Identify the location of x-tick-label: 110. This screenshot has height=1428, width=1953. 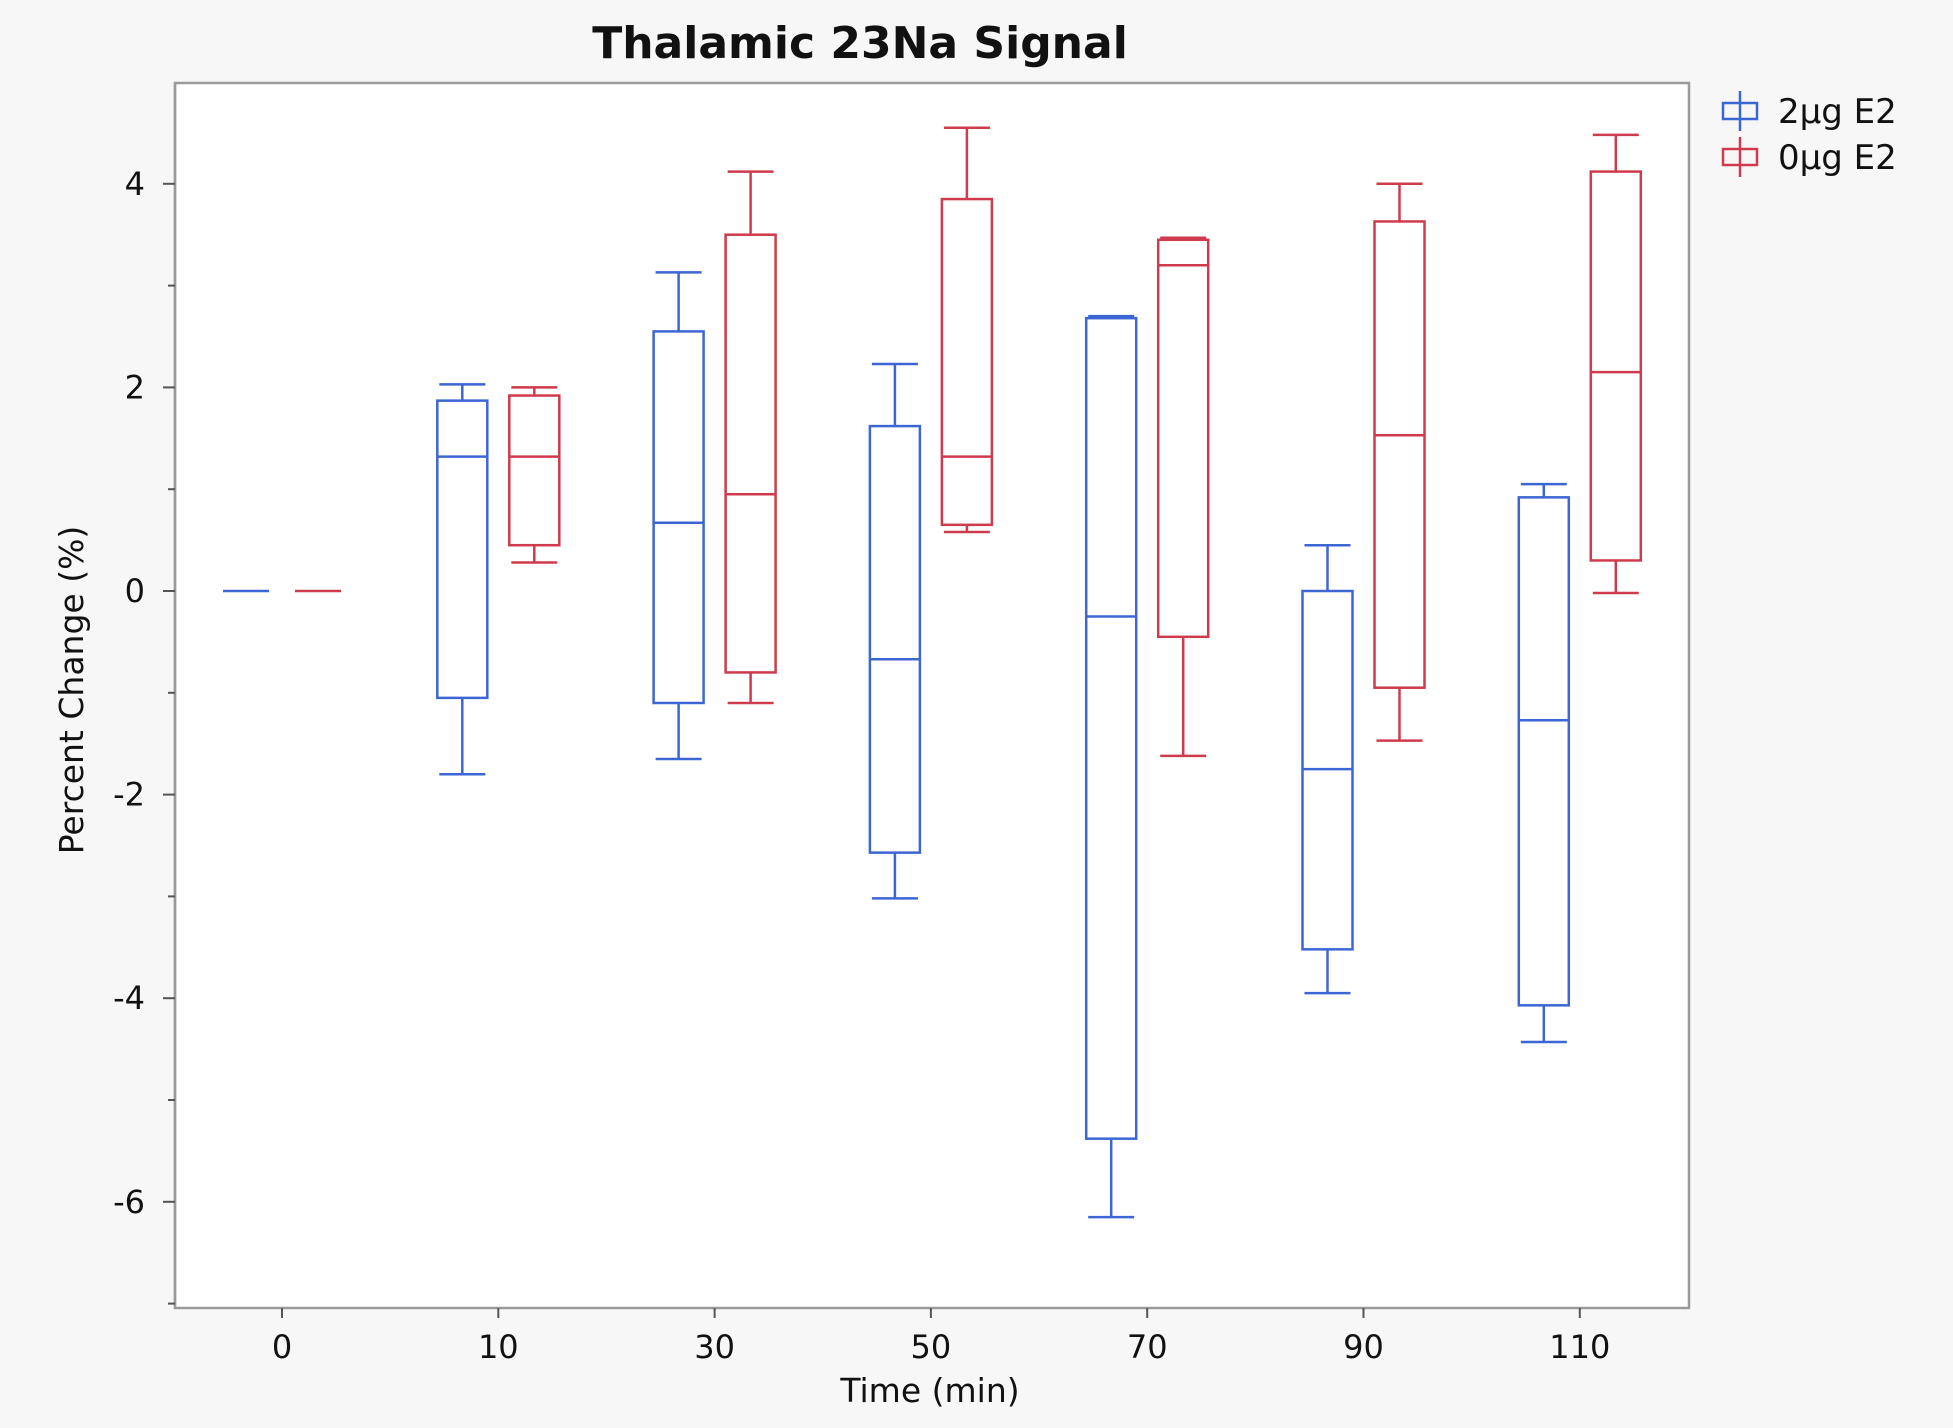
(1579, 1347).